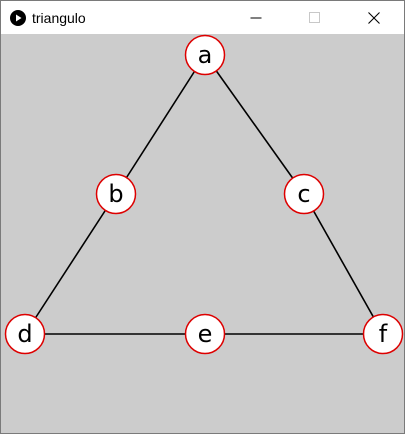 The width and height of the screenshot is (405, 434). I want to click on title-bar: triangulo, so click(202, 17).